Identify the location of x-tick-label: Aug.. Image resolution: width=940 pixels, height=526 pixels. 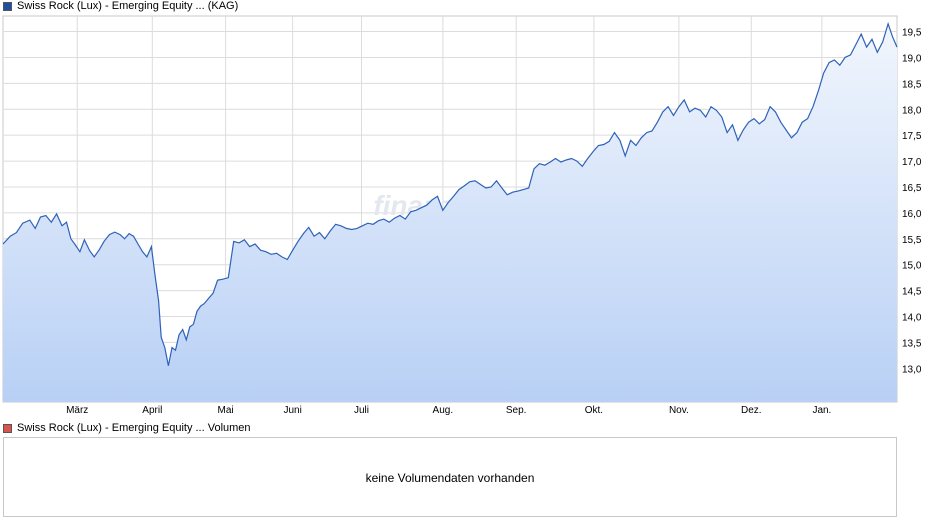
(443, 410).